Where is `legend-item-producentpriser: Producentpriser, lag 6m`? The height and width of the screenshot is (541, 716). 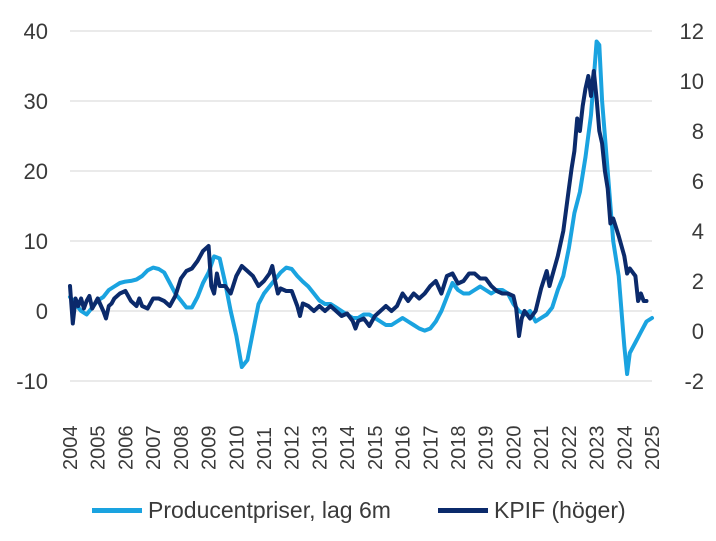 legend-item-producentpriser: Producentpriser, lag 6m is located at coordinates (241, 510).